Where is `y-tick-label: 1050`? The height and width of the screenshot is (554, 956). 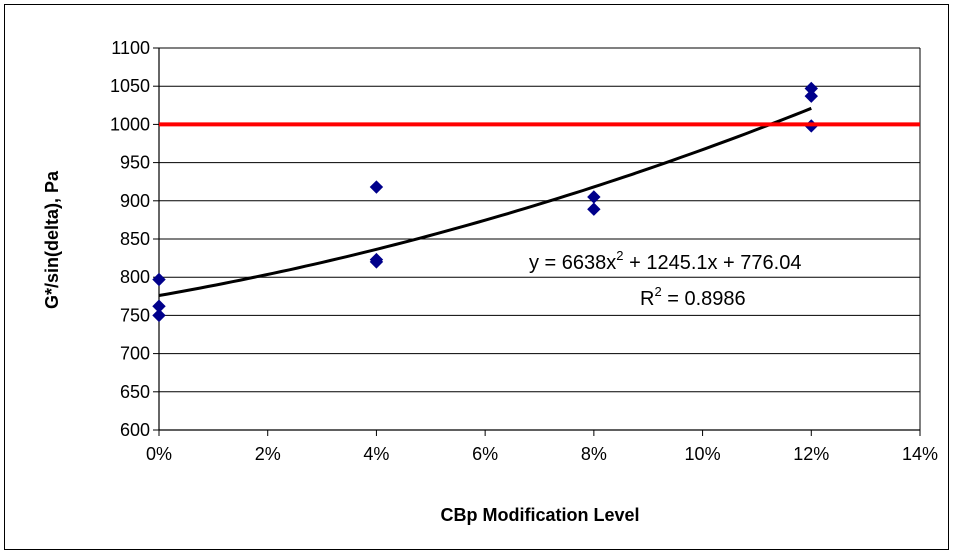
y-tick-label: 1050 is located at coordinates (130, 86).